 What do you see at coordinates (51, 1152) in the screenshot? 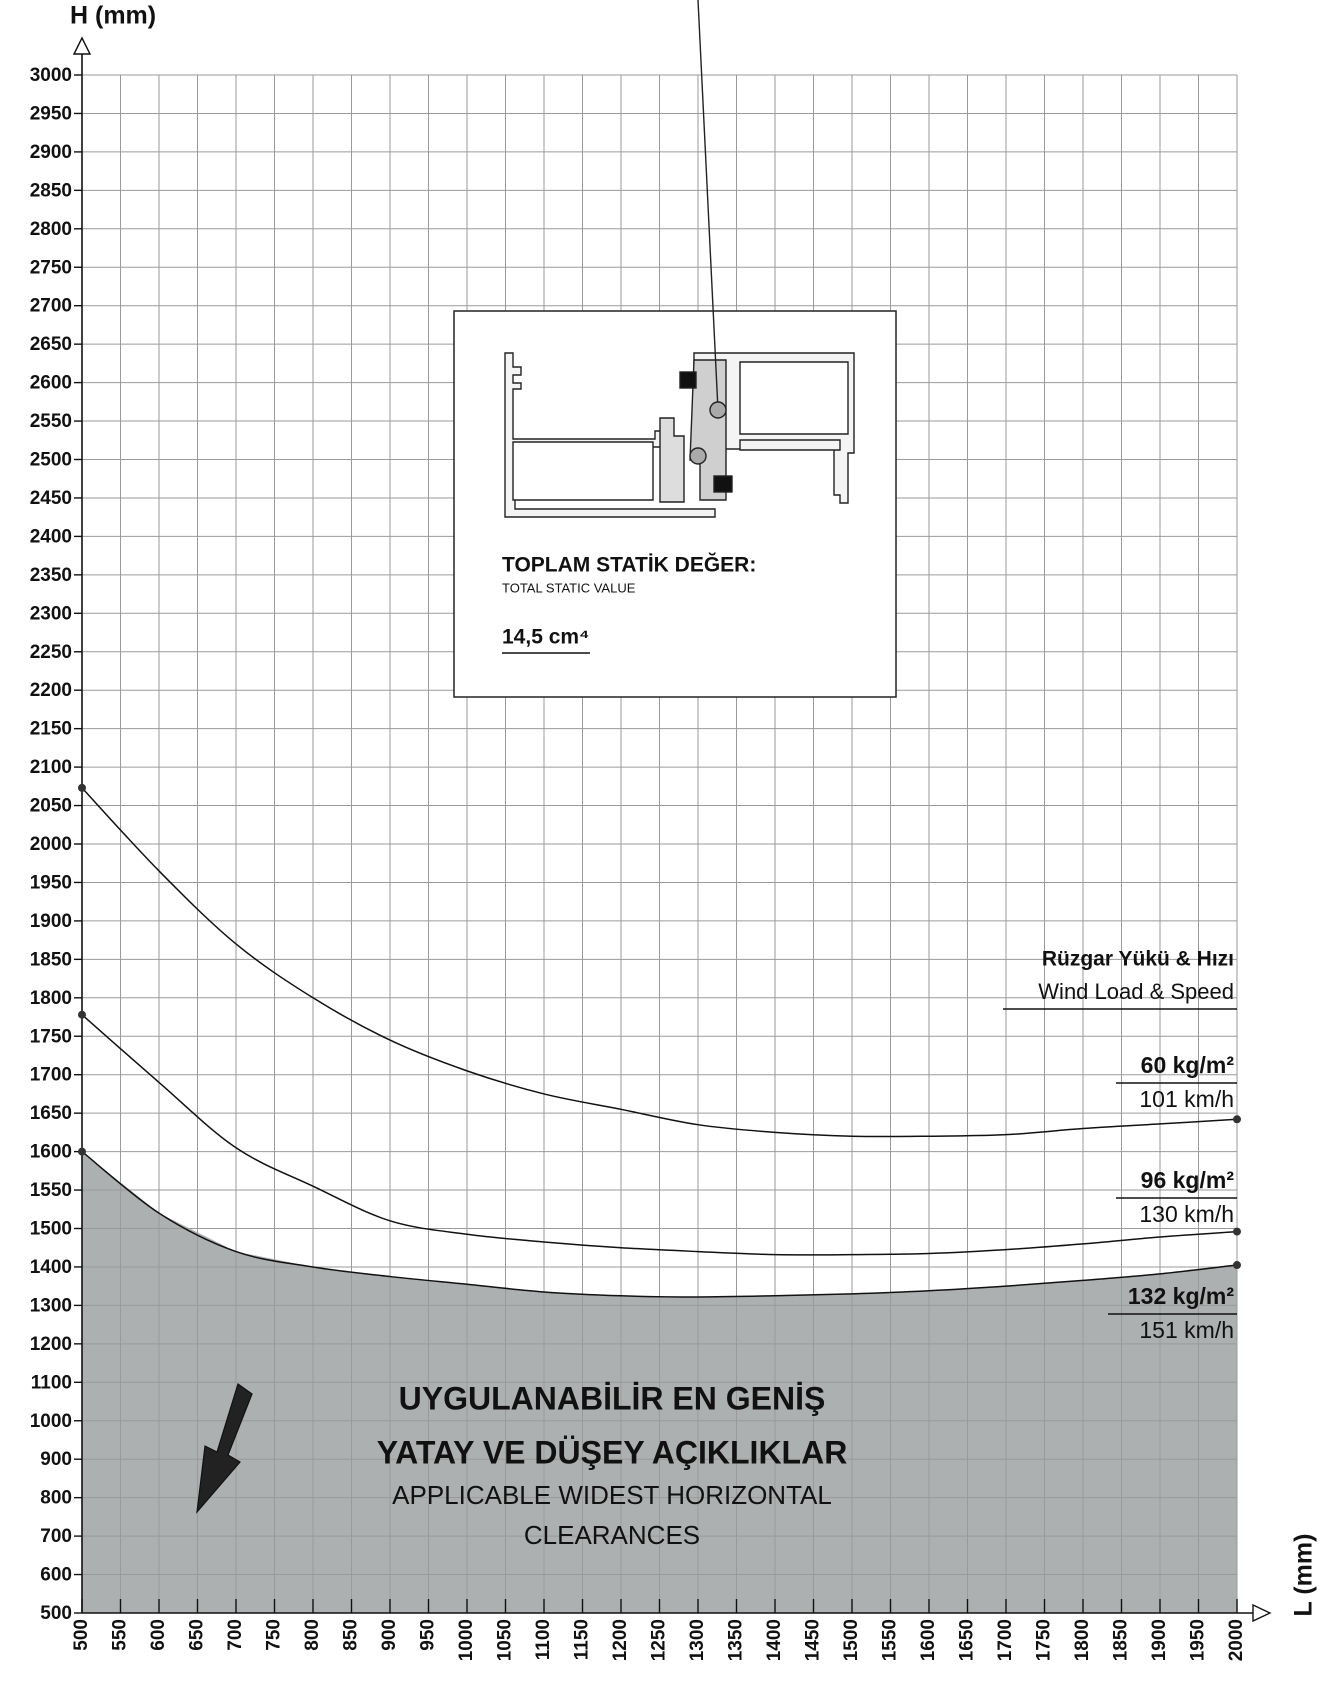
I see `y-tick-label: 1600` at bounding box center [51, 1152].